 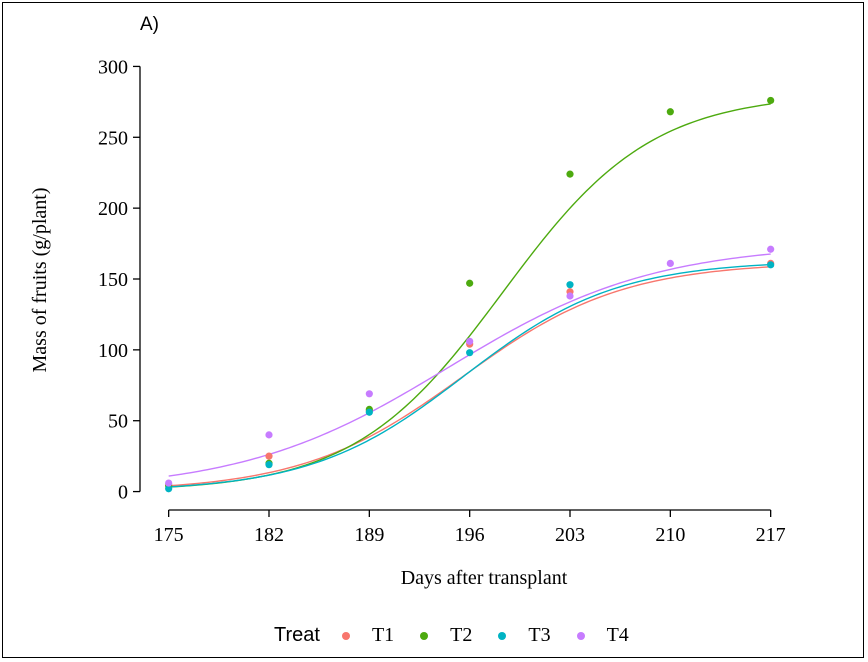 I want to click on x-axis-title: Days after transplant, so click(x=484, y=578).